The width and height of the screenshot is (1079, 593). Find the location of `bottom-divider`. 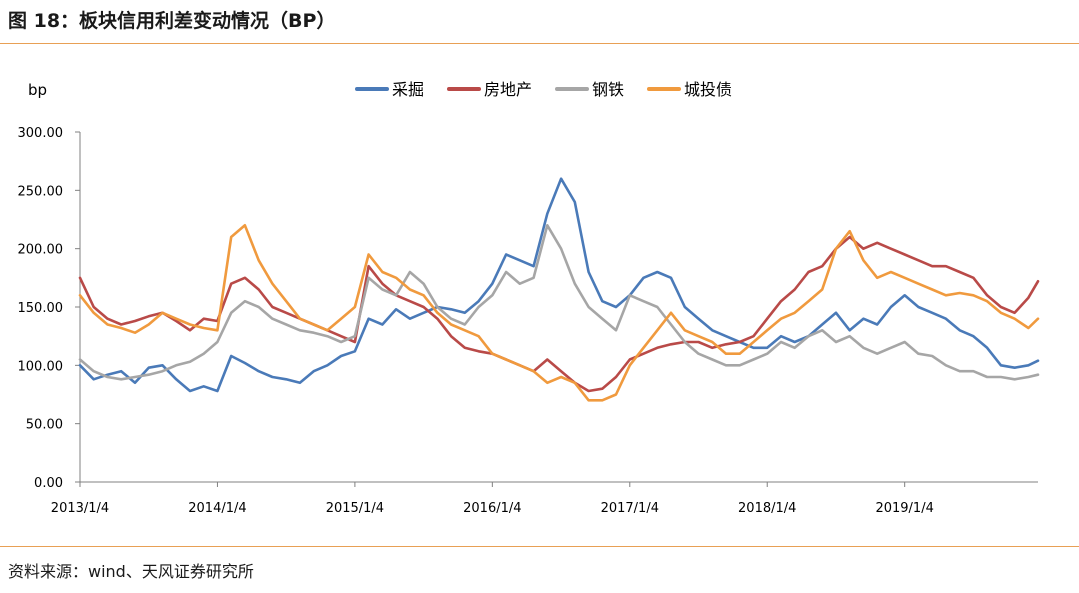

bottom-divider is located at coordinates (539, 546).